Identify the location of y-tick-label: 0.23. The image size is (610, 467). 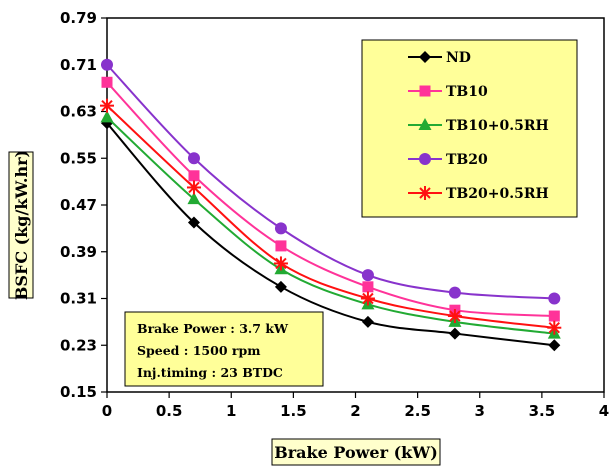
(78, 345).